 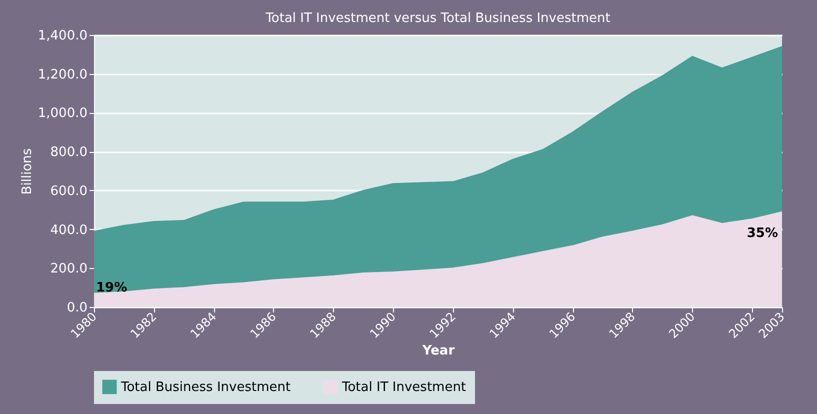 I want to click on y-tick-label: 400.0, so click(x=69, y=230).